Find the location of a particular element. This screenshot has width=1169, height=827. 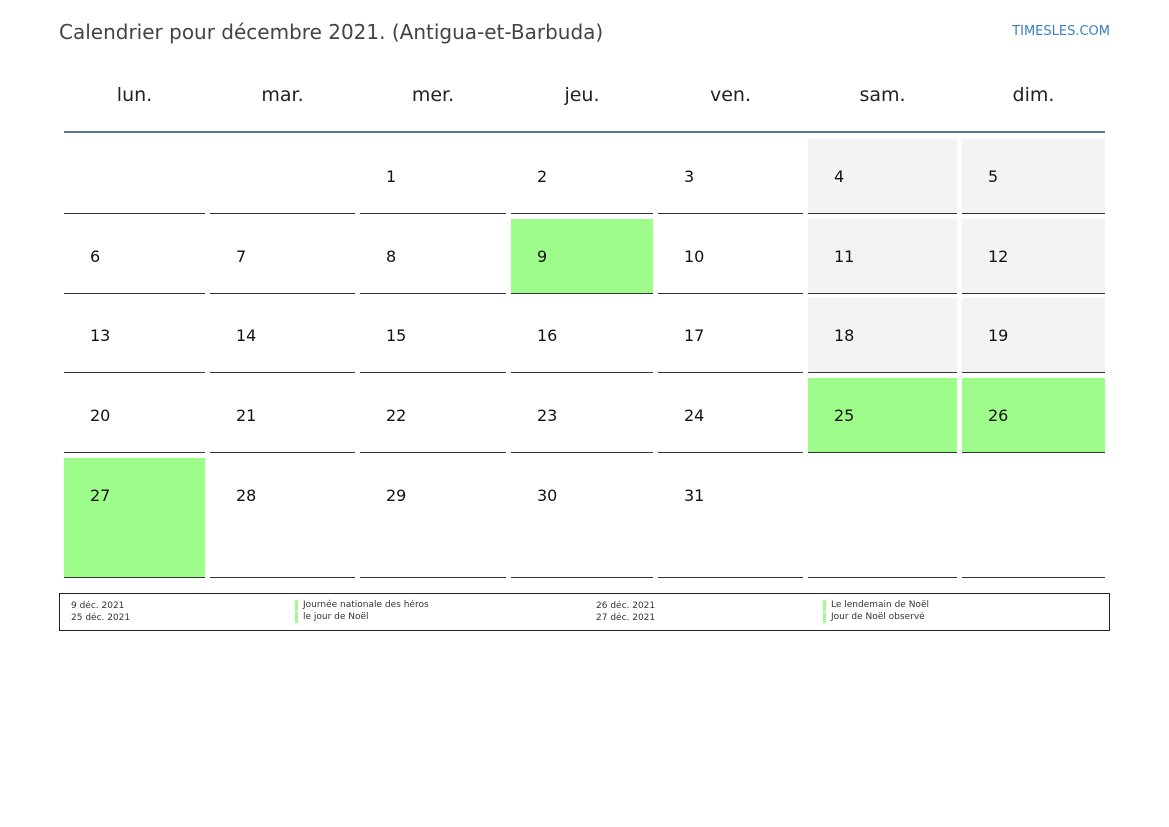

day-number: 1 is located at coordinates (391, 176).